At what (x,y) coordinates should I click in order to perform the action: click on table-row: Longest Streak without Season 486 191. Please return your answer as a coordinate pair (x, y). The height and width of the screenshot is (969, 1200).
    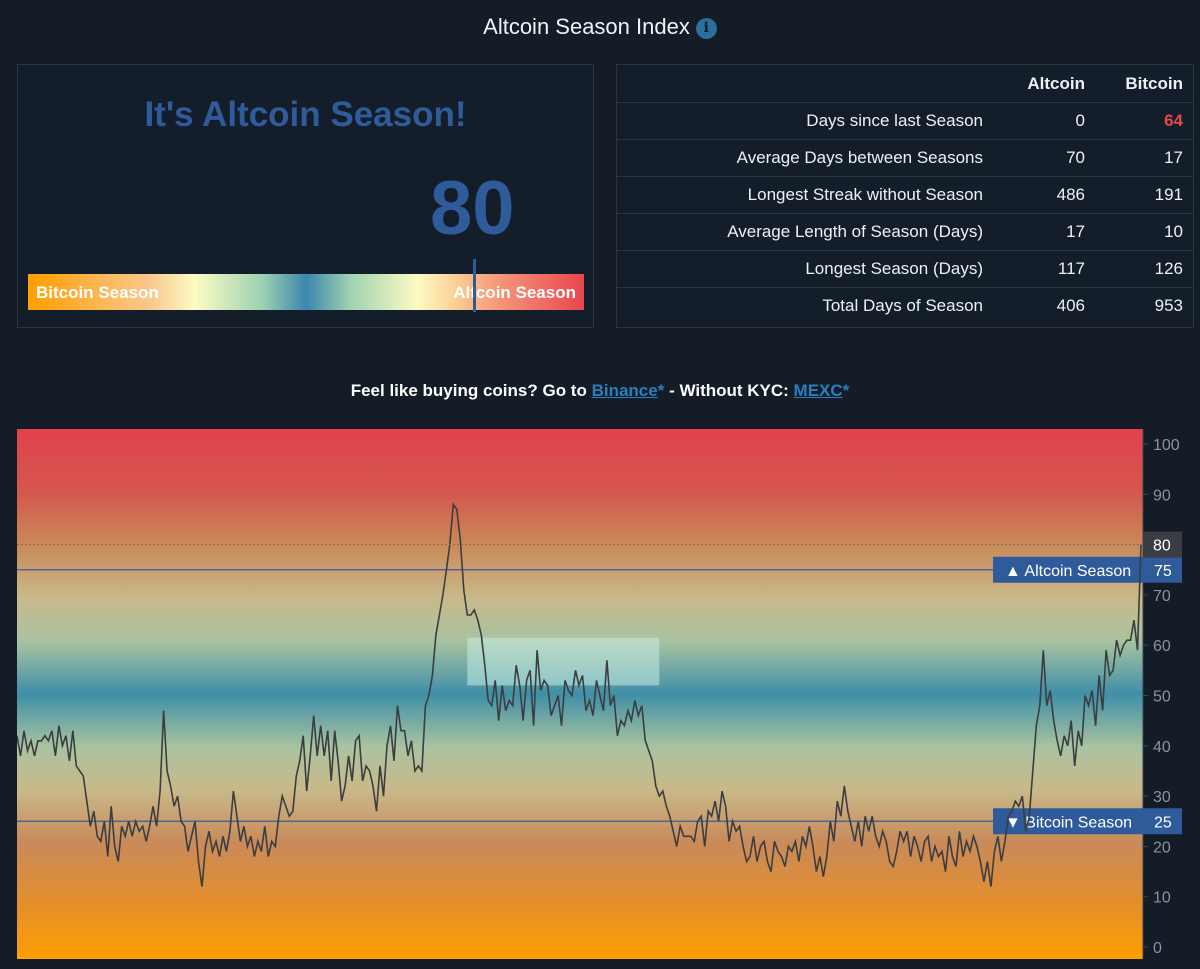
    Looking at the image, I should click on (905, 195).